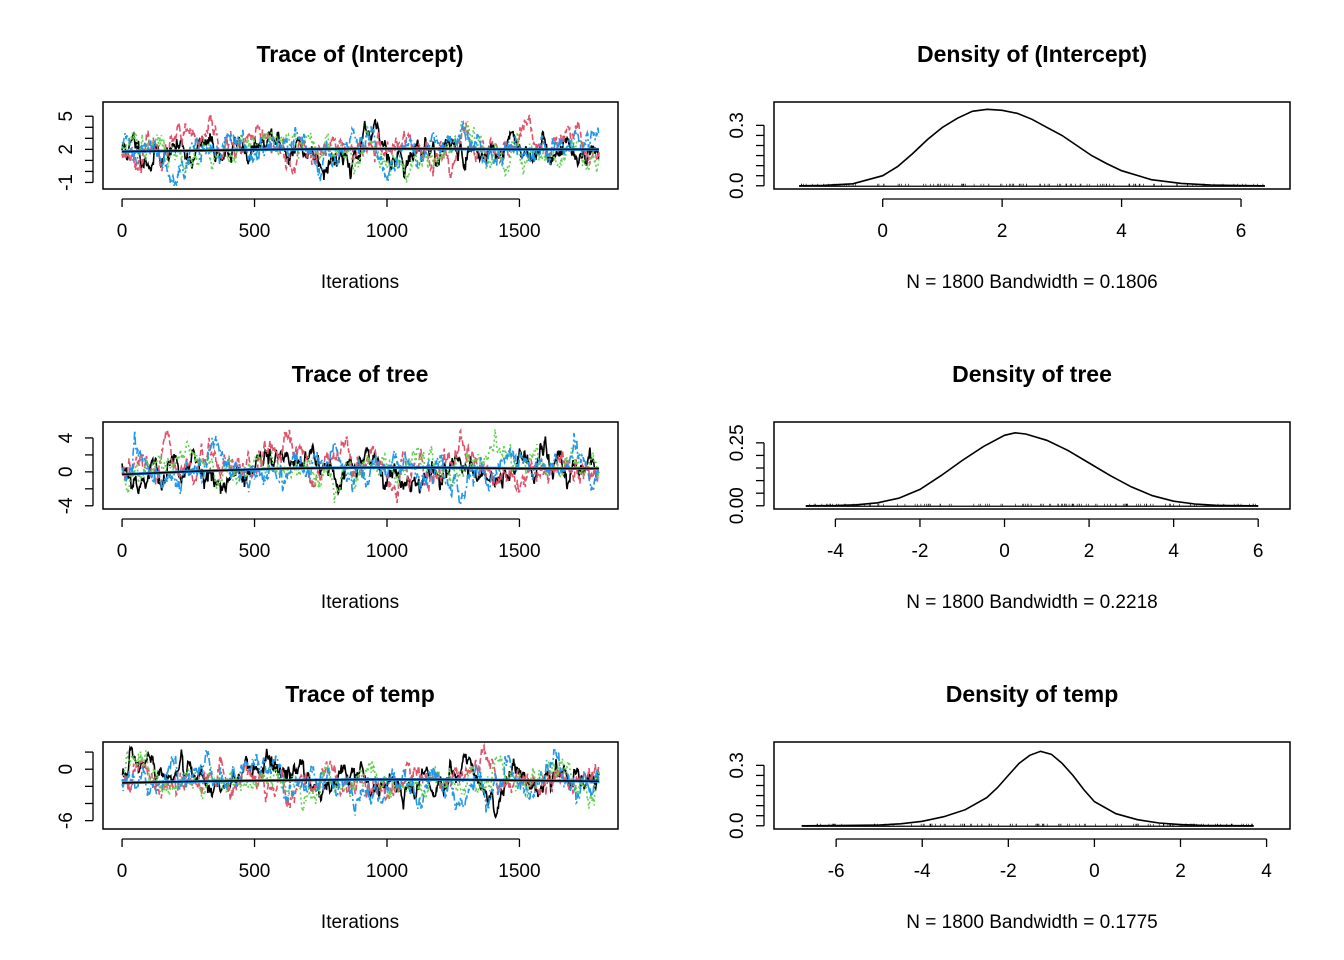 The image size is (1344, 960). What do you see at coordinates (1032, 374) in the screenshot?
I see `panel-title: Density of tree` at bounding box center [1032, 374].